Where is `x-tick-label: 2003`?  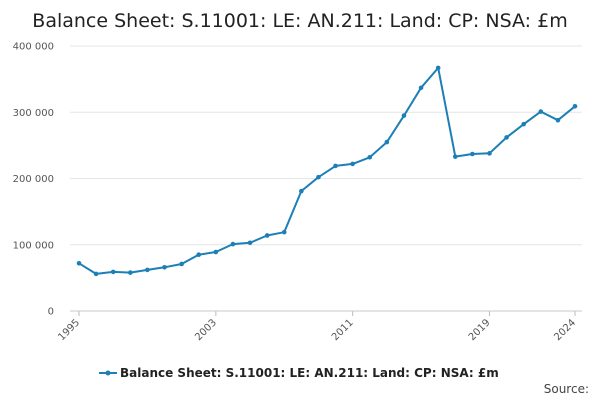 x-tick-label: 2003 is located at coordinates (206, 330).